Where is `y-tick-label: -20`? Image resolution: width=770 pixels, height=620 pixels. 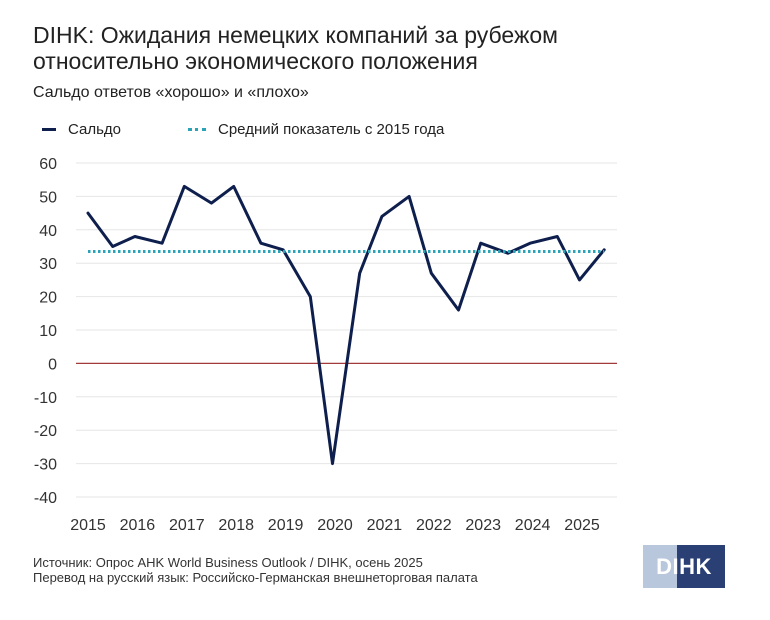
y-tick-label: -20 is located at coordinates (45, 431).